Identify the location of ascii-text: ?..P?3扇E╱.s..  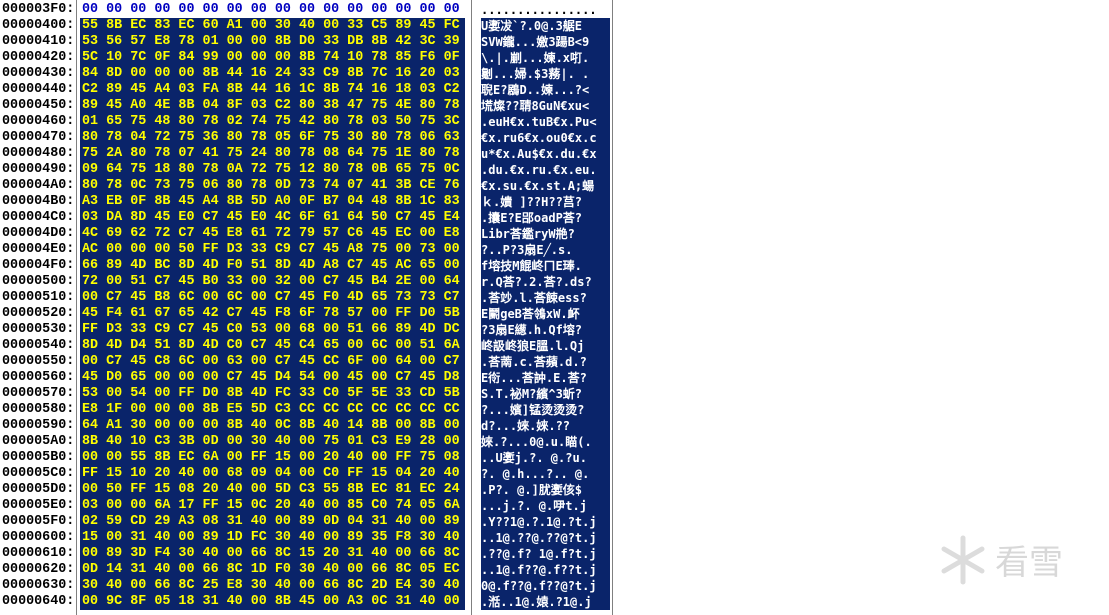
(545, 250).